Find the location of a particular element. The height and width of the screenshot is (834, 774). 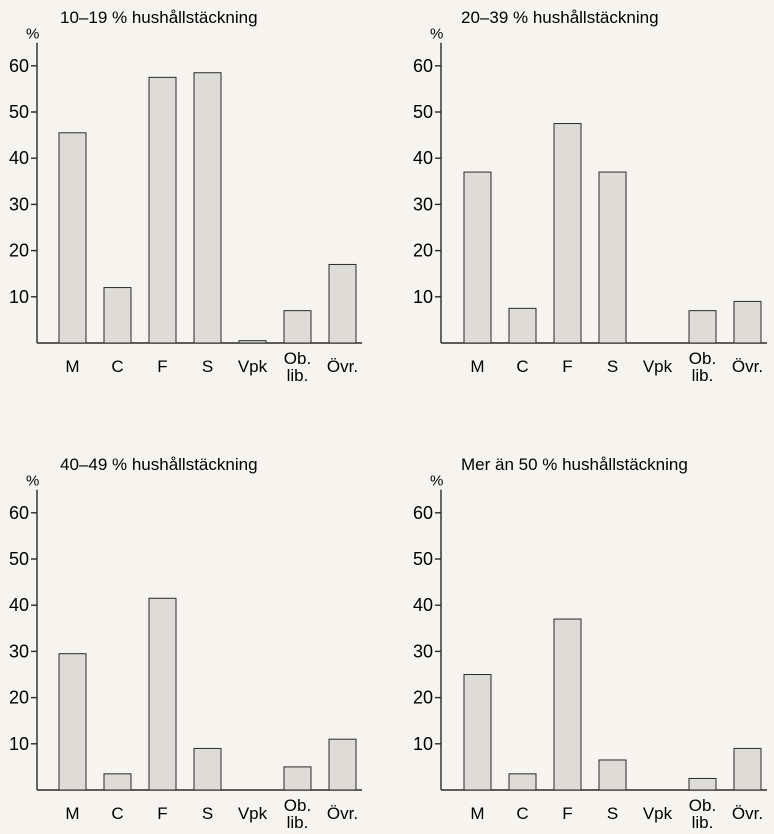

chart-title: 10–19 % hushållstäckning is located at coordinates (159, 17).